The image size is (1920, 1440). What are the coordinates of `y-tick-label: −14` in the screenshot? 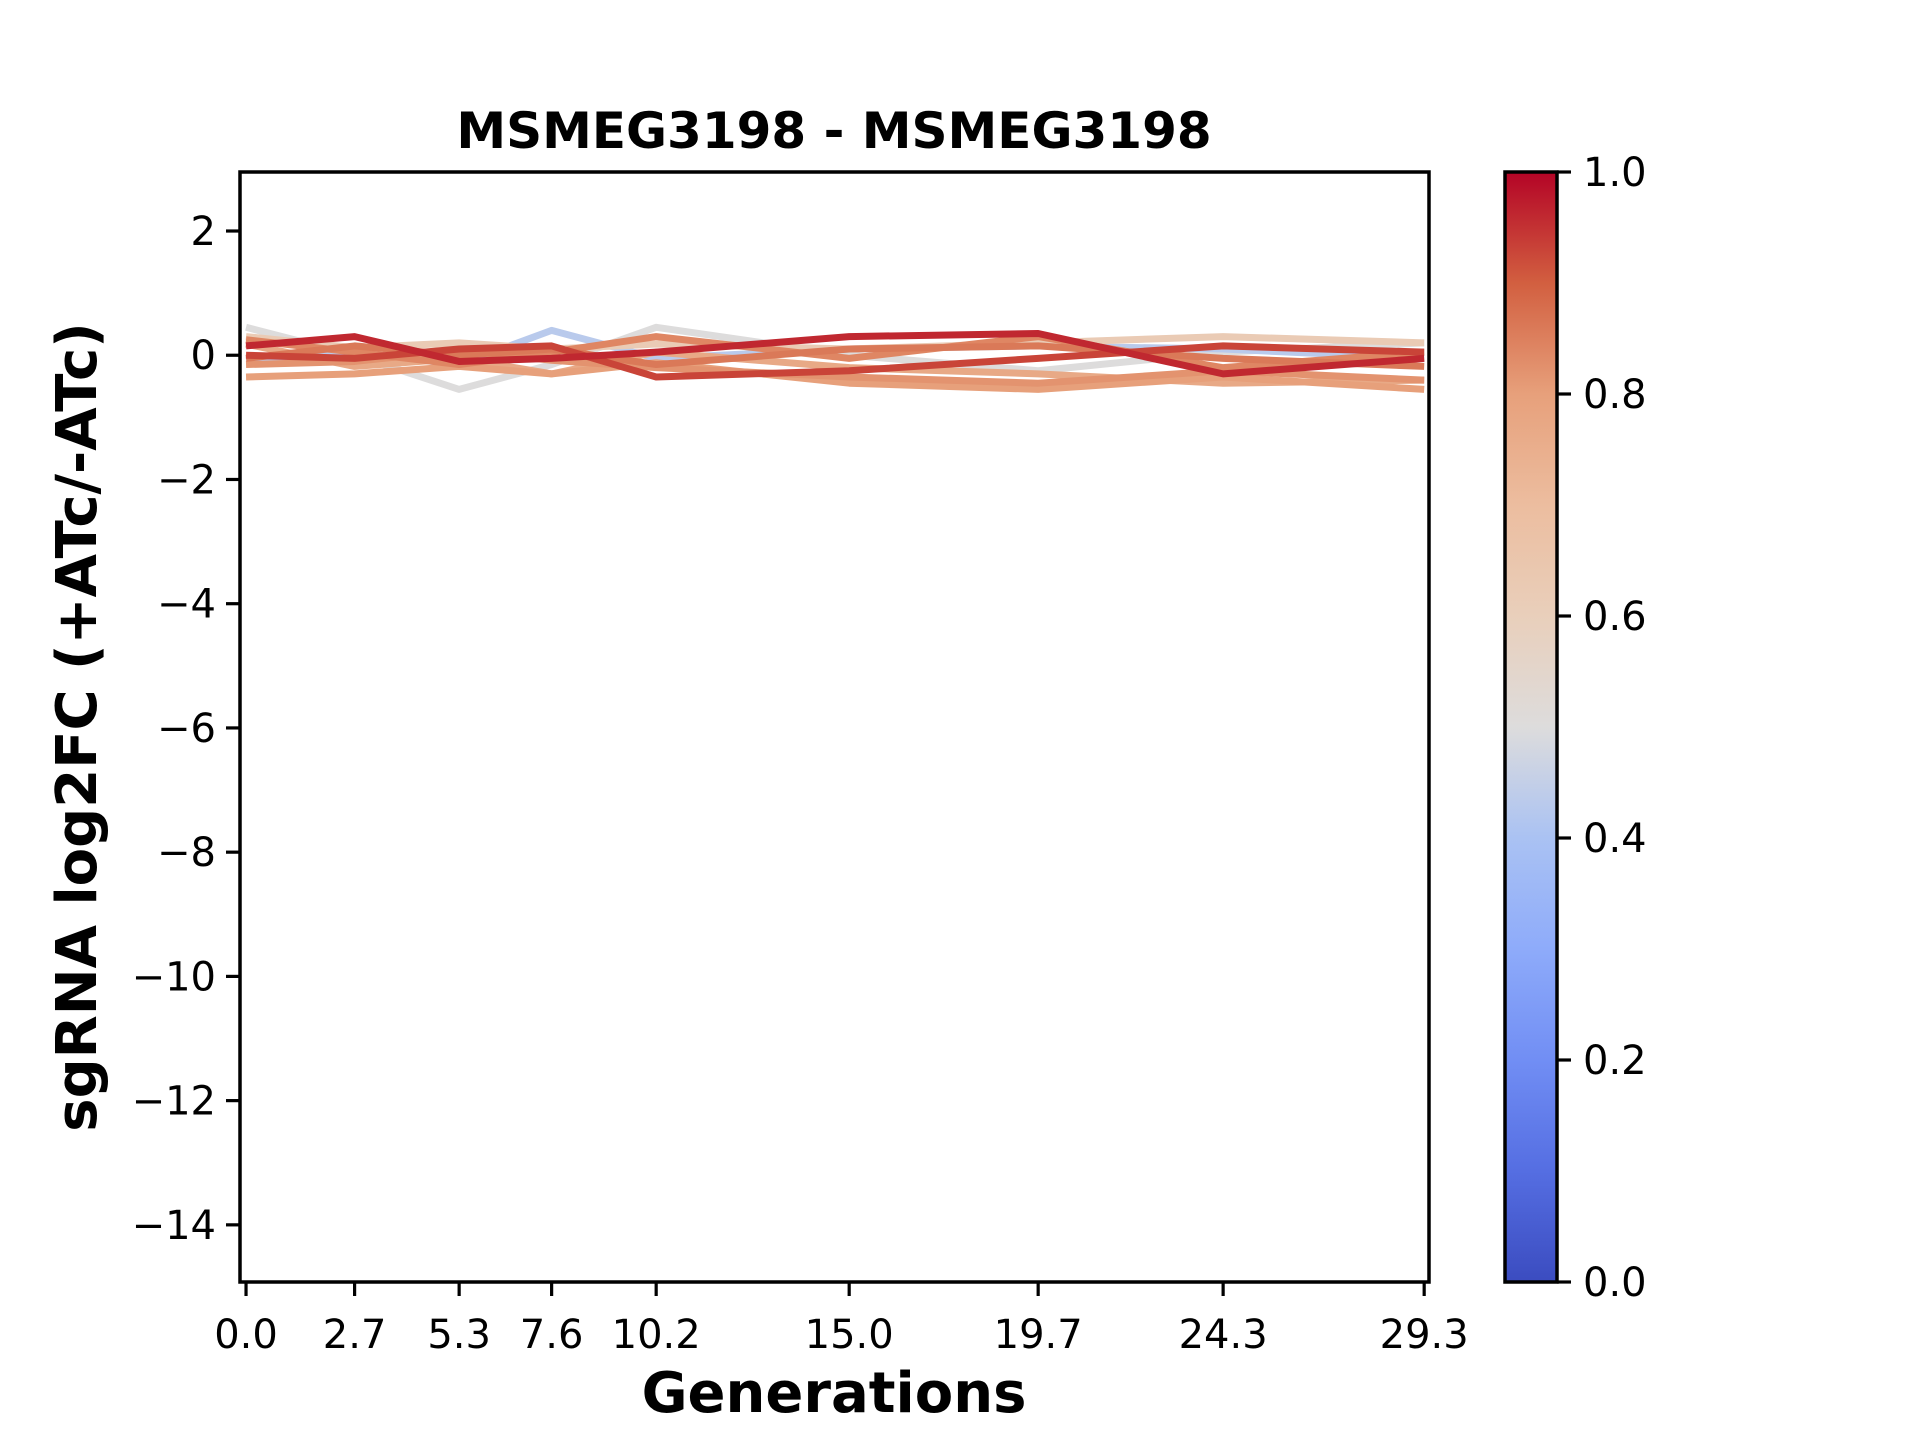 It's located at (174, 1226).